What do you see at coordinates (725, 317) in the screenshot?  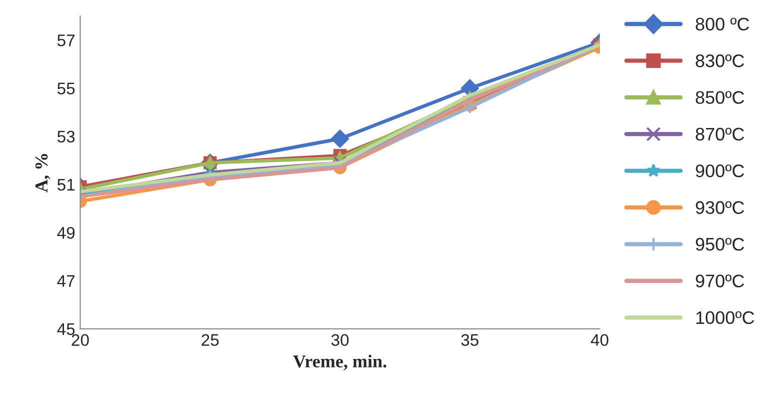 I see `legend-label: 1000ºC` at bounding box center [725, 317].